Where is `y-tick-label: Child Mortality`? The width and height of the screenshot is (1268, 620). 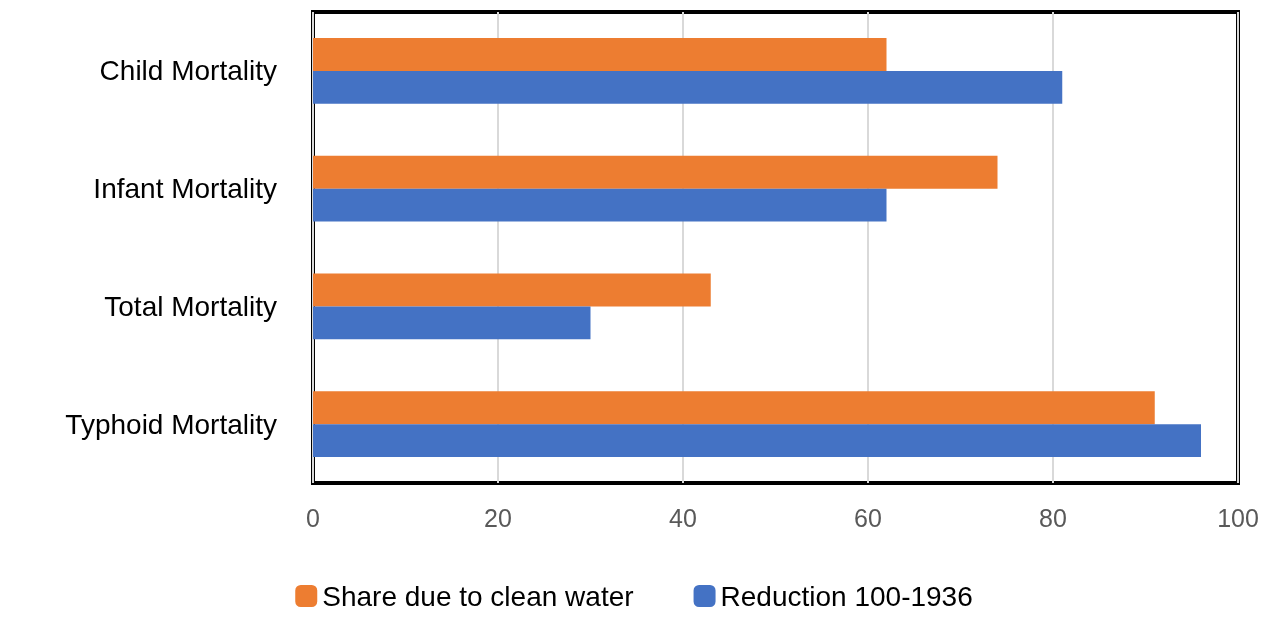 y-tick-label: Child Mortality is located at coordinates (188, 71).